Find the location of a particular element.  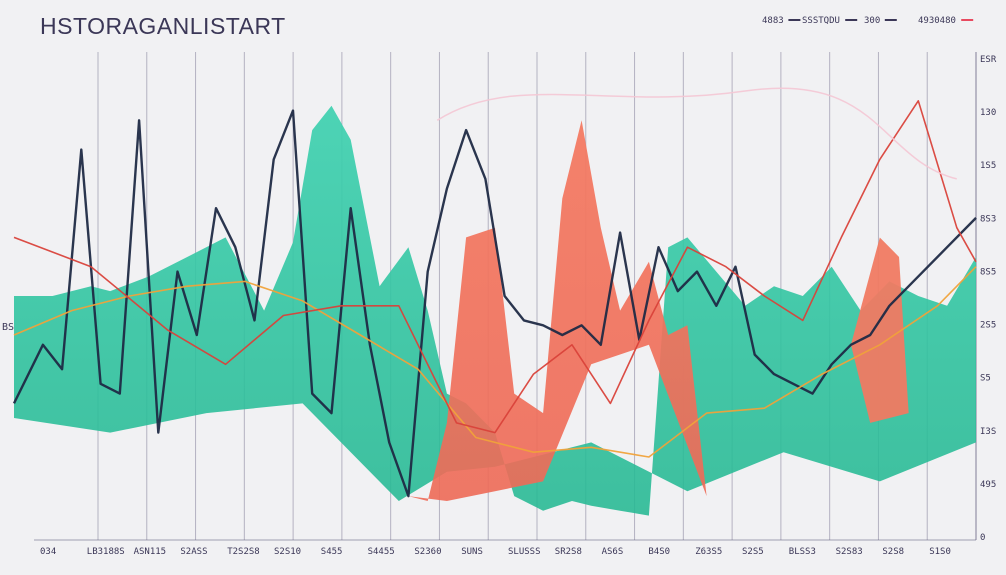

x-tick-label: ASN115 is located at coordinates (150, 552).